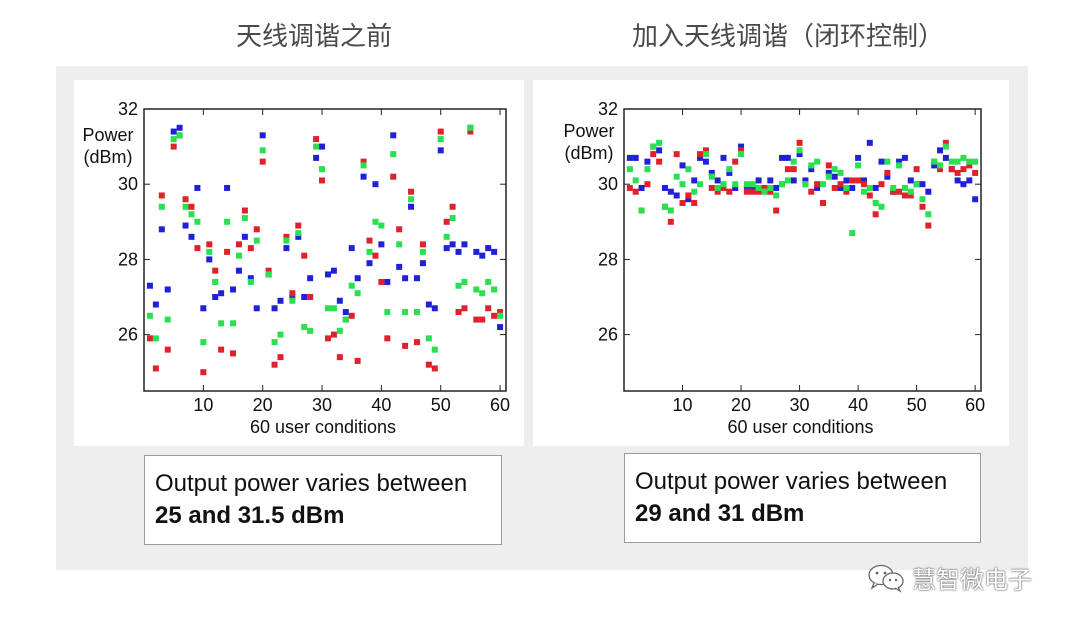 This screenshot has width=1080, height=623. What do you see at coordinates (858, 405) in the screenshot?
I see `x-tick-label: 40` at bounding box center [858, 405].